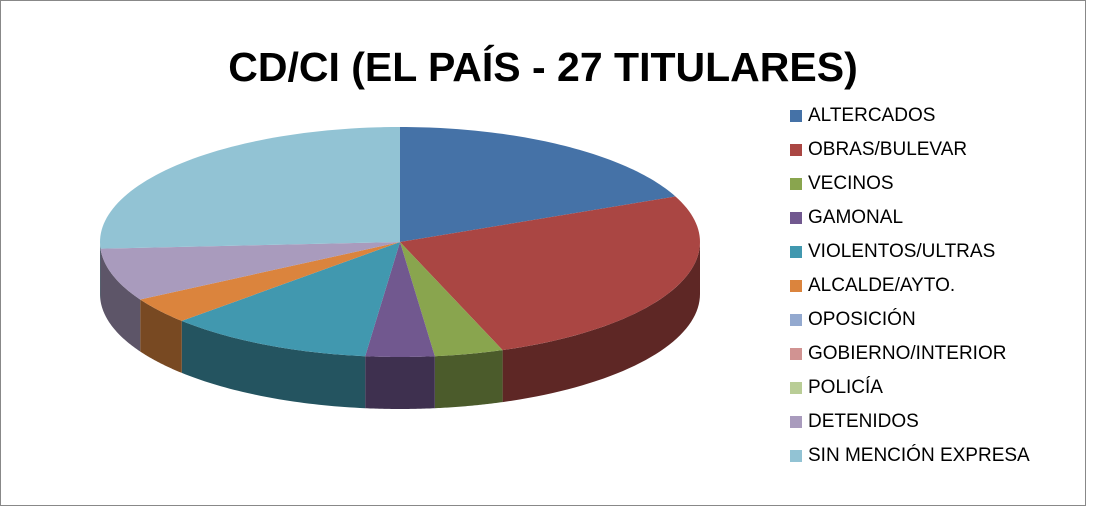 Image resolution: width=1097 pixels, height=507 pixels. I want to click on legend-label: ALCALDE/AYTO., so click(881, 285).